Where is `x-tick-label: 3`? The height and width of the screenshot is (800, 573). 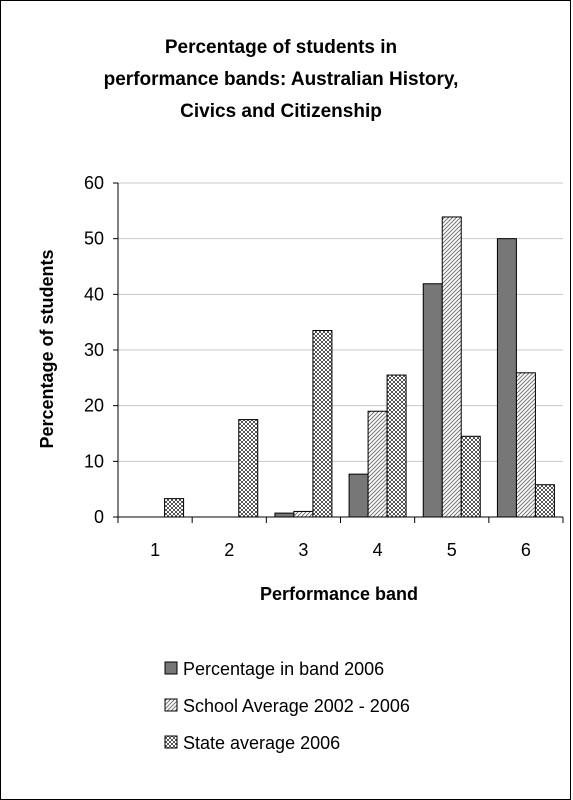 x-tick-label: 3 is located at coordinates (303, 550).